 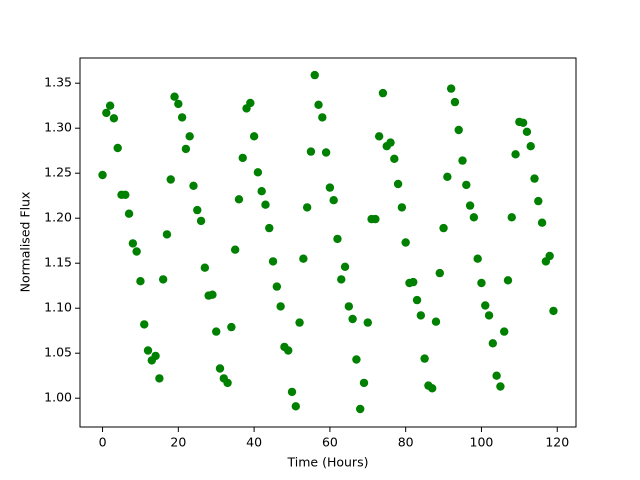 What do you see at coordinates (330, 442) in the screenshot?
I see `x-tick-label: 60` at bounding box center [330, 442].